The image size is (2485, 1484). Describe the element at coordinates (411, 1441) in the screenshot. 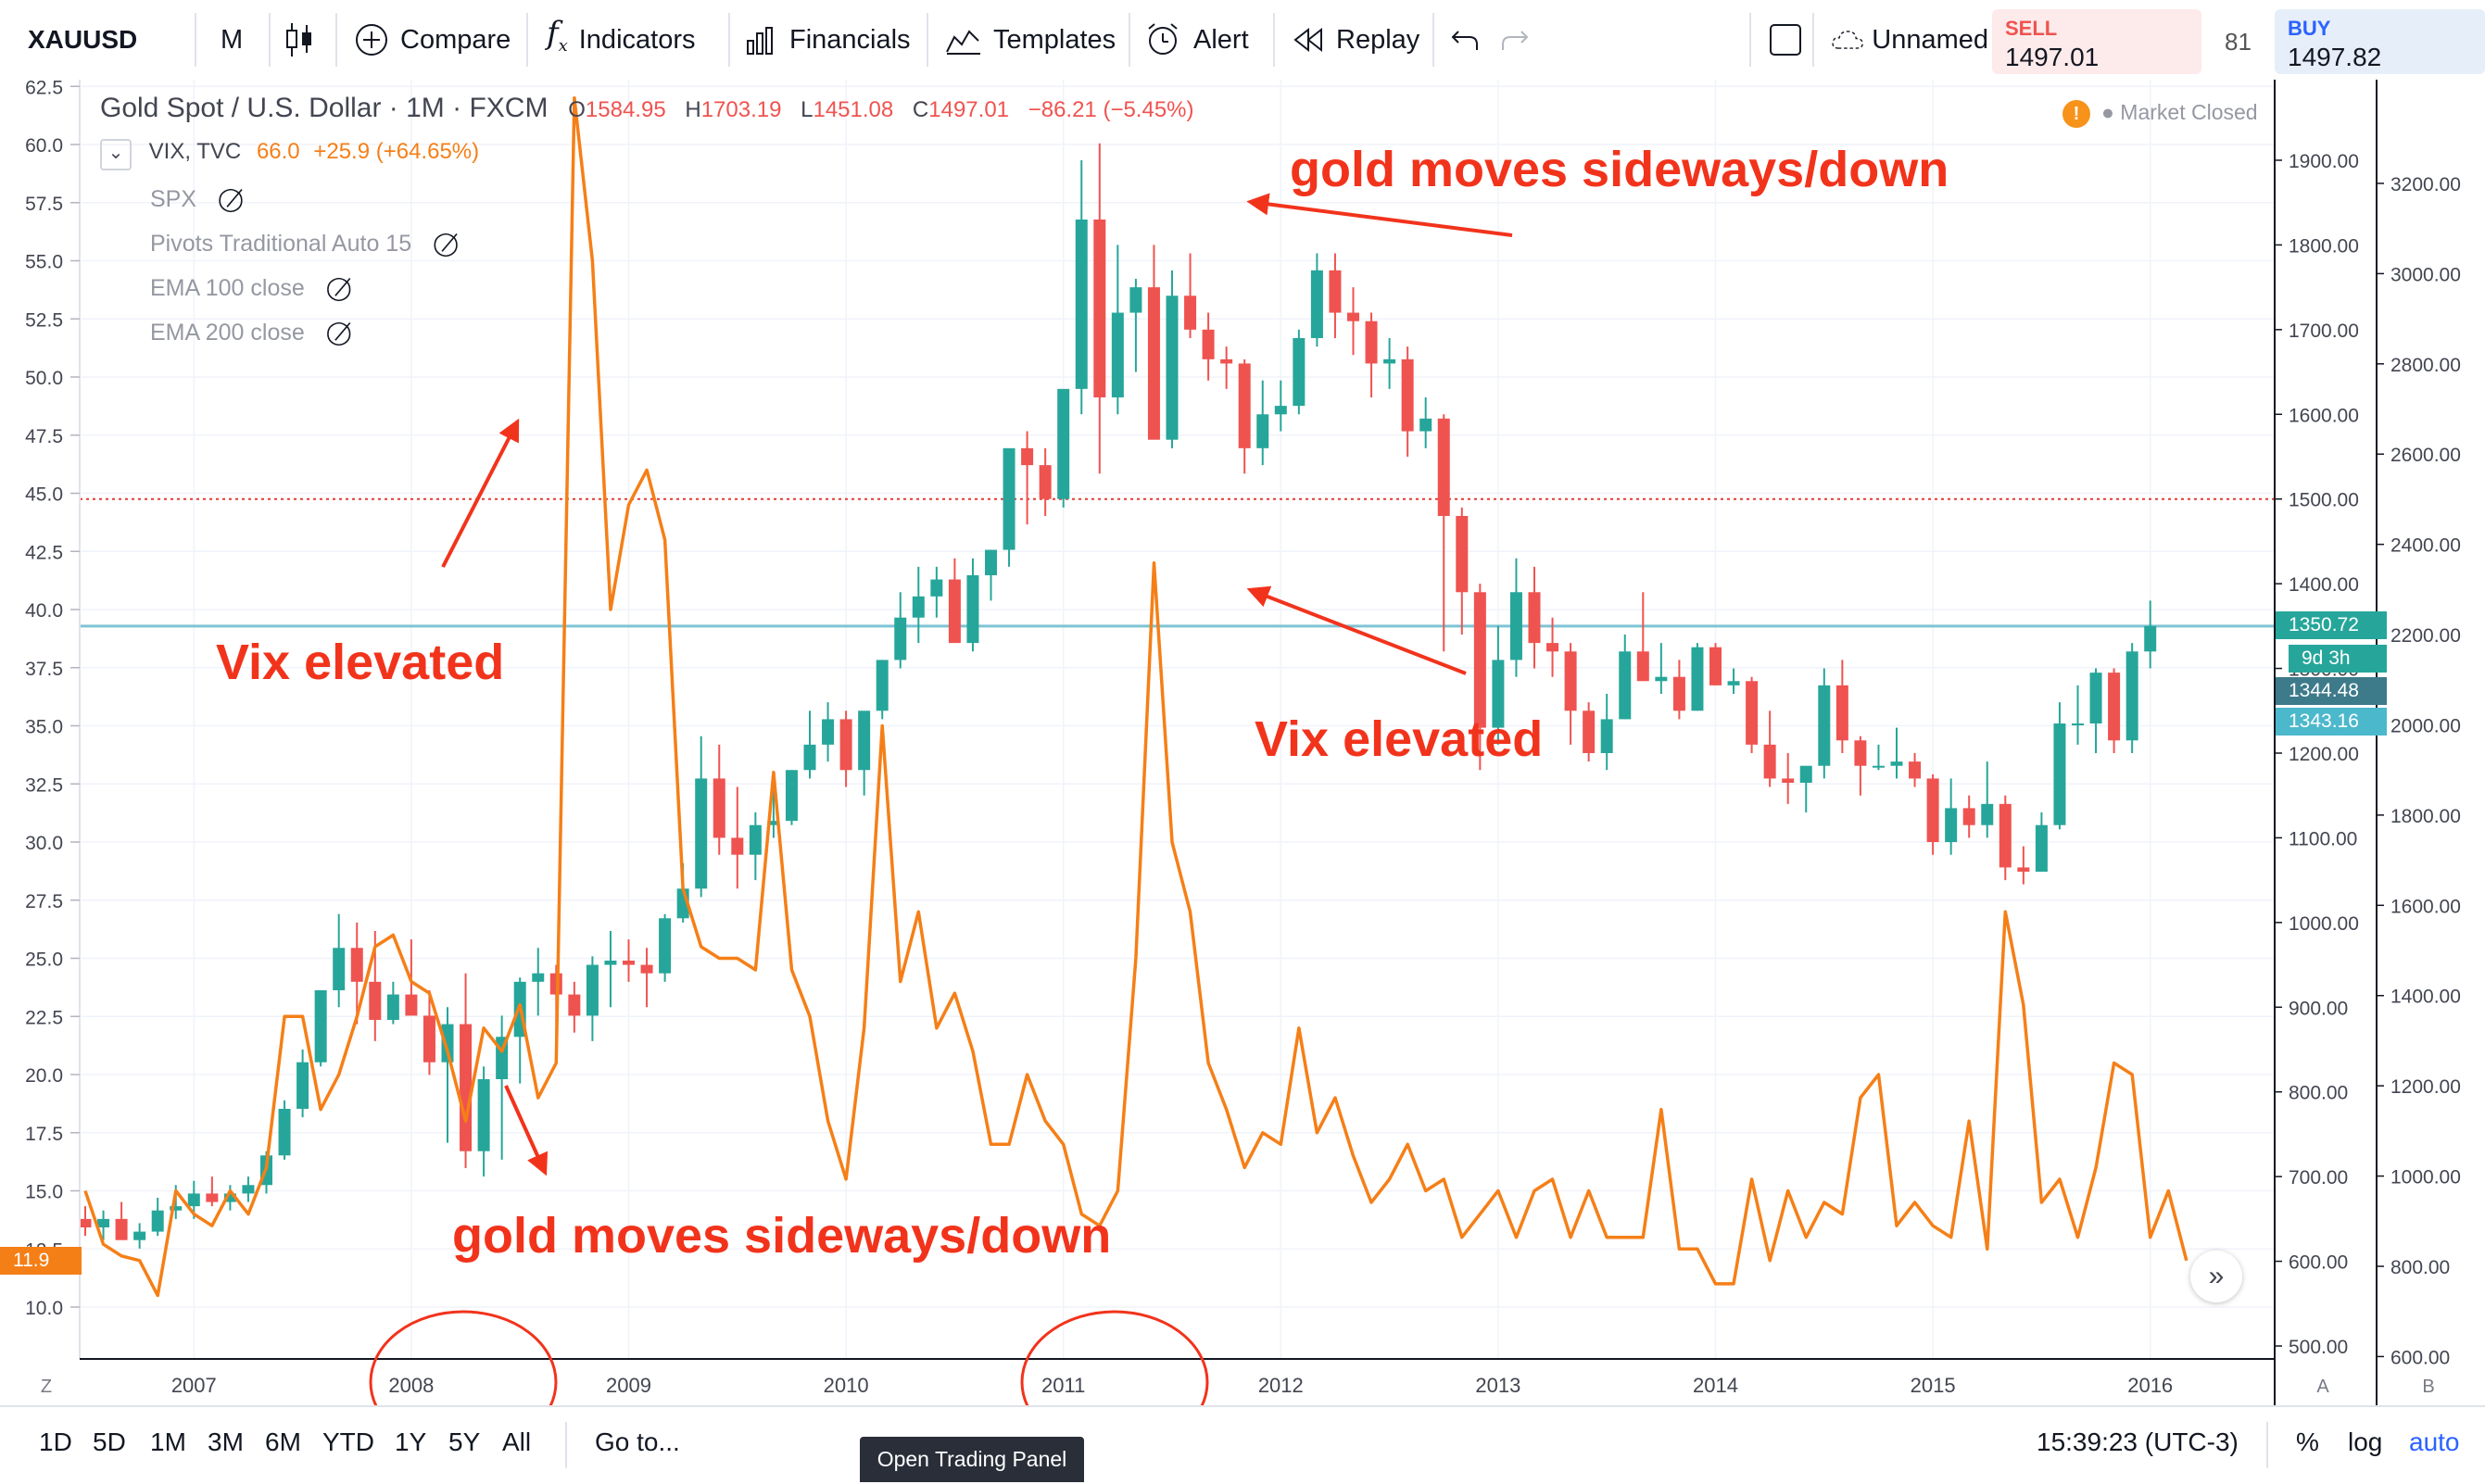

I see `range-1y: 1Y` at that location.